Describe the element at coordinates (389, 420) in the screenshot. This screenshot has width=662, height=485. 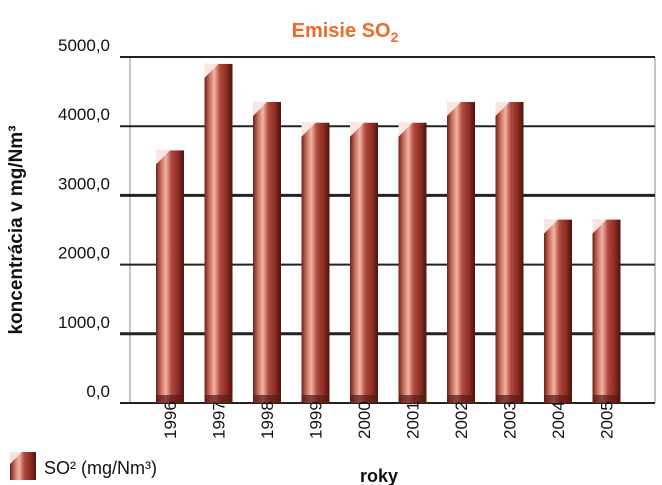
I see `x-tick-labels: 1996 1997 1998 1999 2000 2001 2002 2003 2004 2005` at that location.